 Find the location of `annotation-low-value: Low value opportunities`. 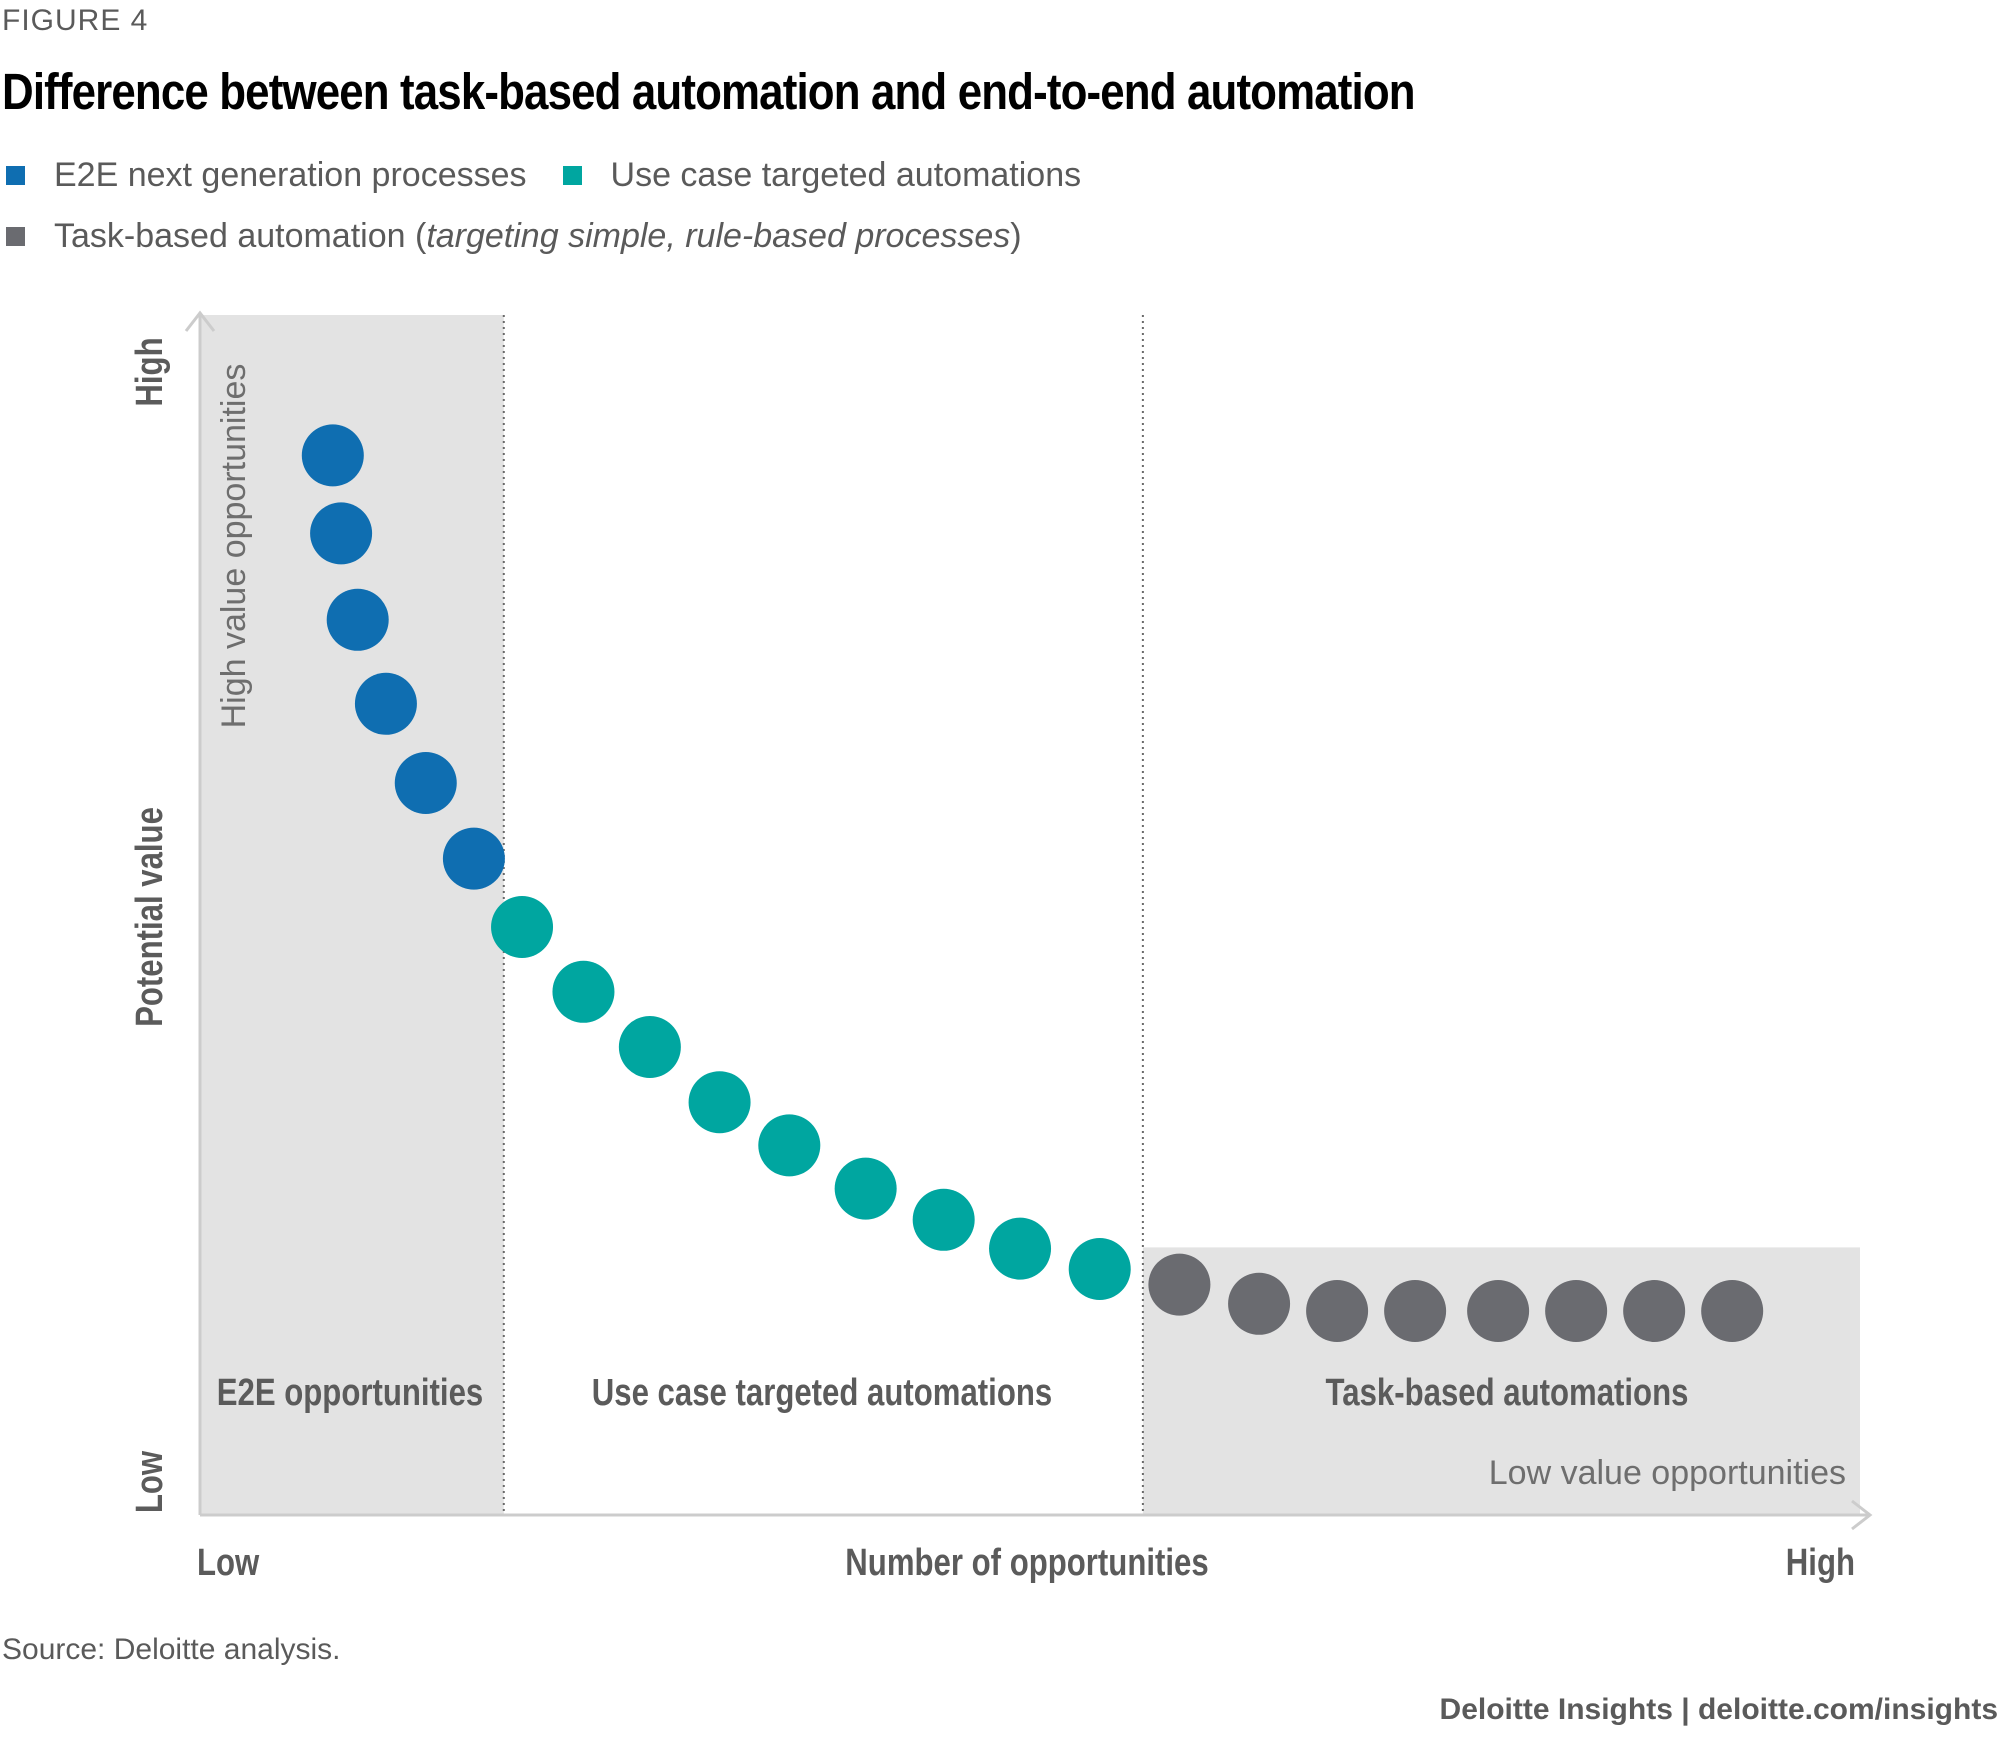

annotation-low-value: Low value opportunities is located at coordinates (1667, 1473).